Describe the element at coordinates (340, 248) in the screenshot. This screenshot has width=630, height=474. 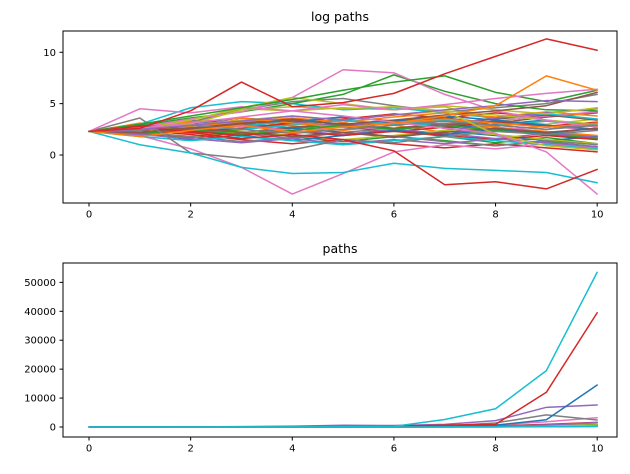
I see `chart-title-paths: paths` at that location.